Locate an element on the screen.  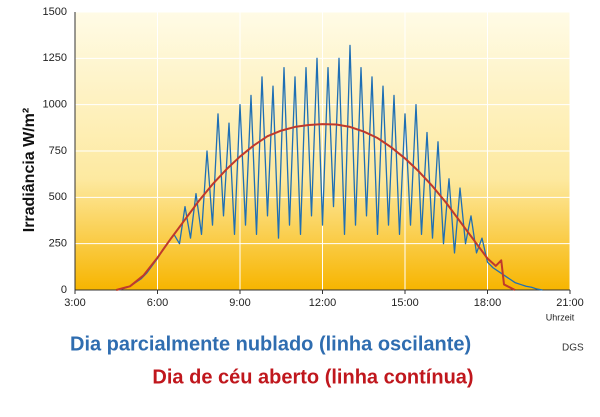
y-tick-label: 1500 is located at coordinates (55, 12).